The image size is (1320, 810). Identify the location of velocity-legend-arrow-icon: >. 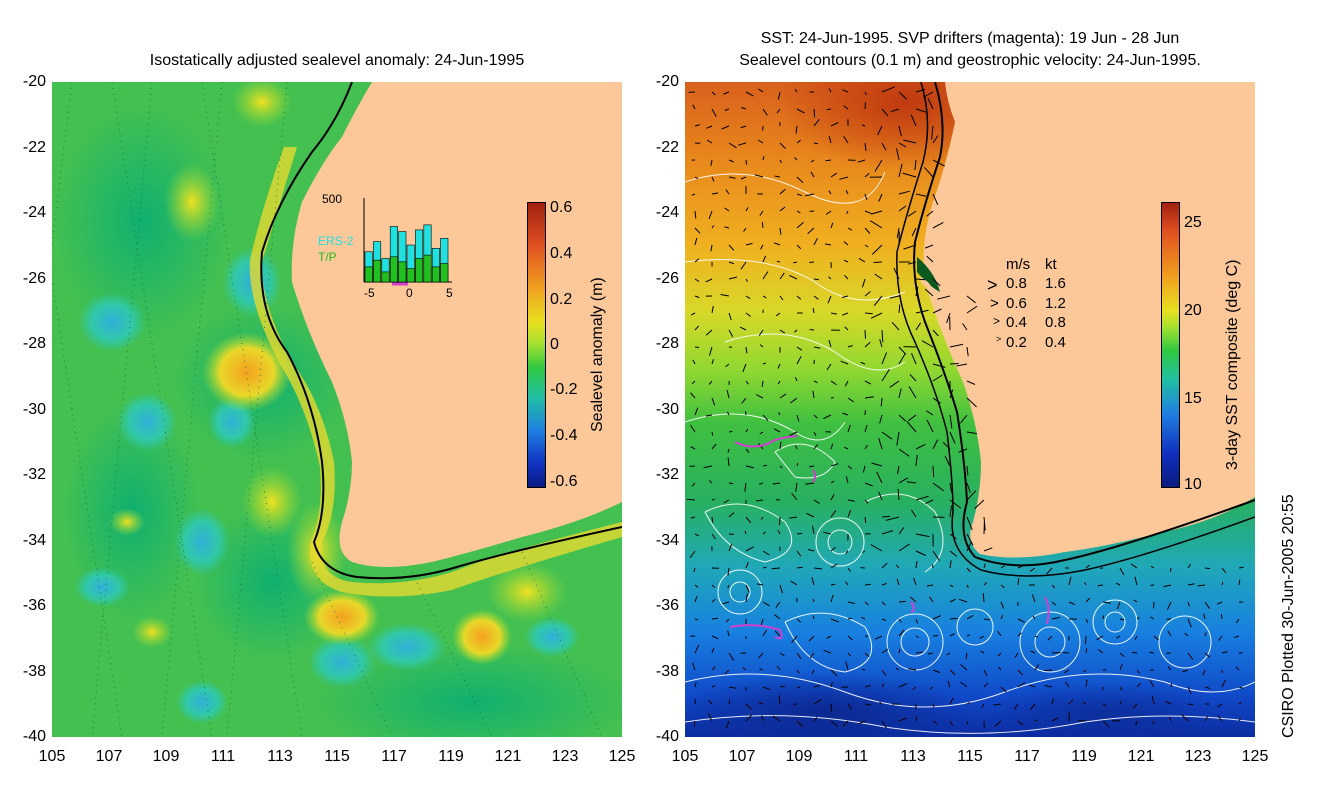
(994, 303).